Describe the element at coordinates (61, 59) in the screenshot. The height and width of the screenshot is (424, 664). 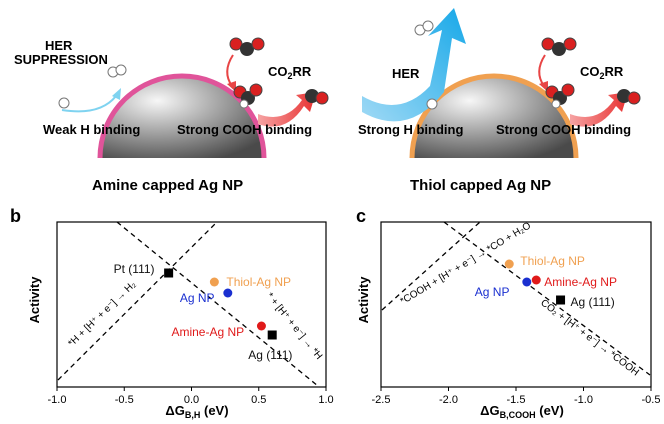
I see `suppression-hint-label: SUPPRESSION` at that location.